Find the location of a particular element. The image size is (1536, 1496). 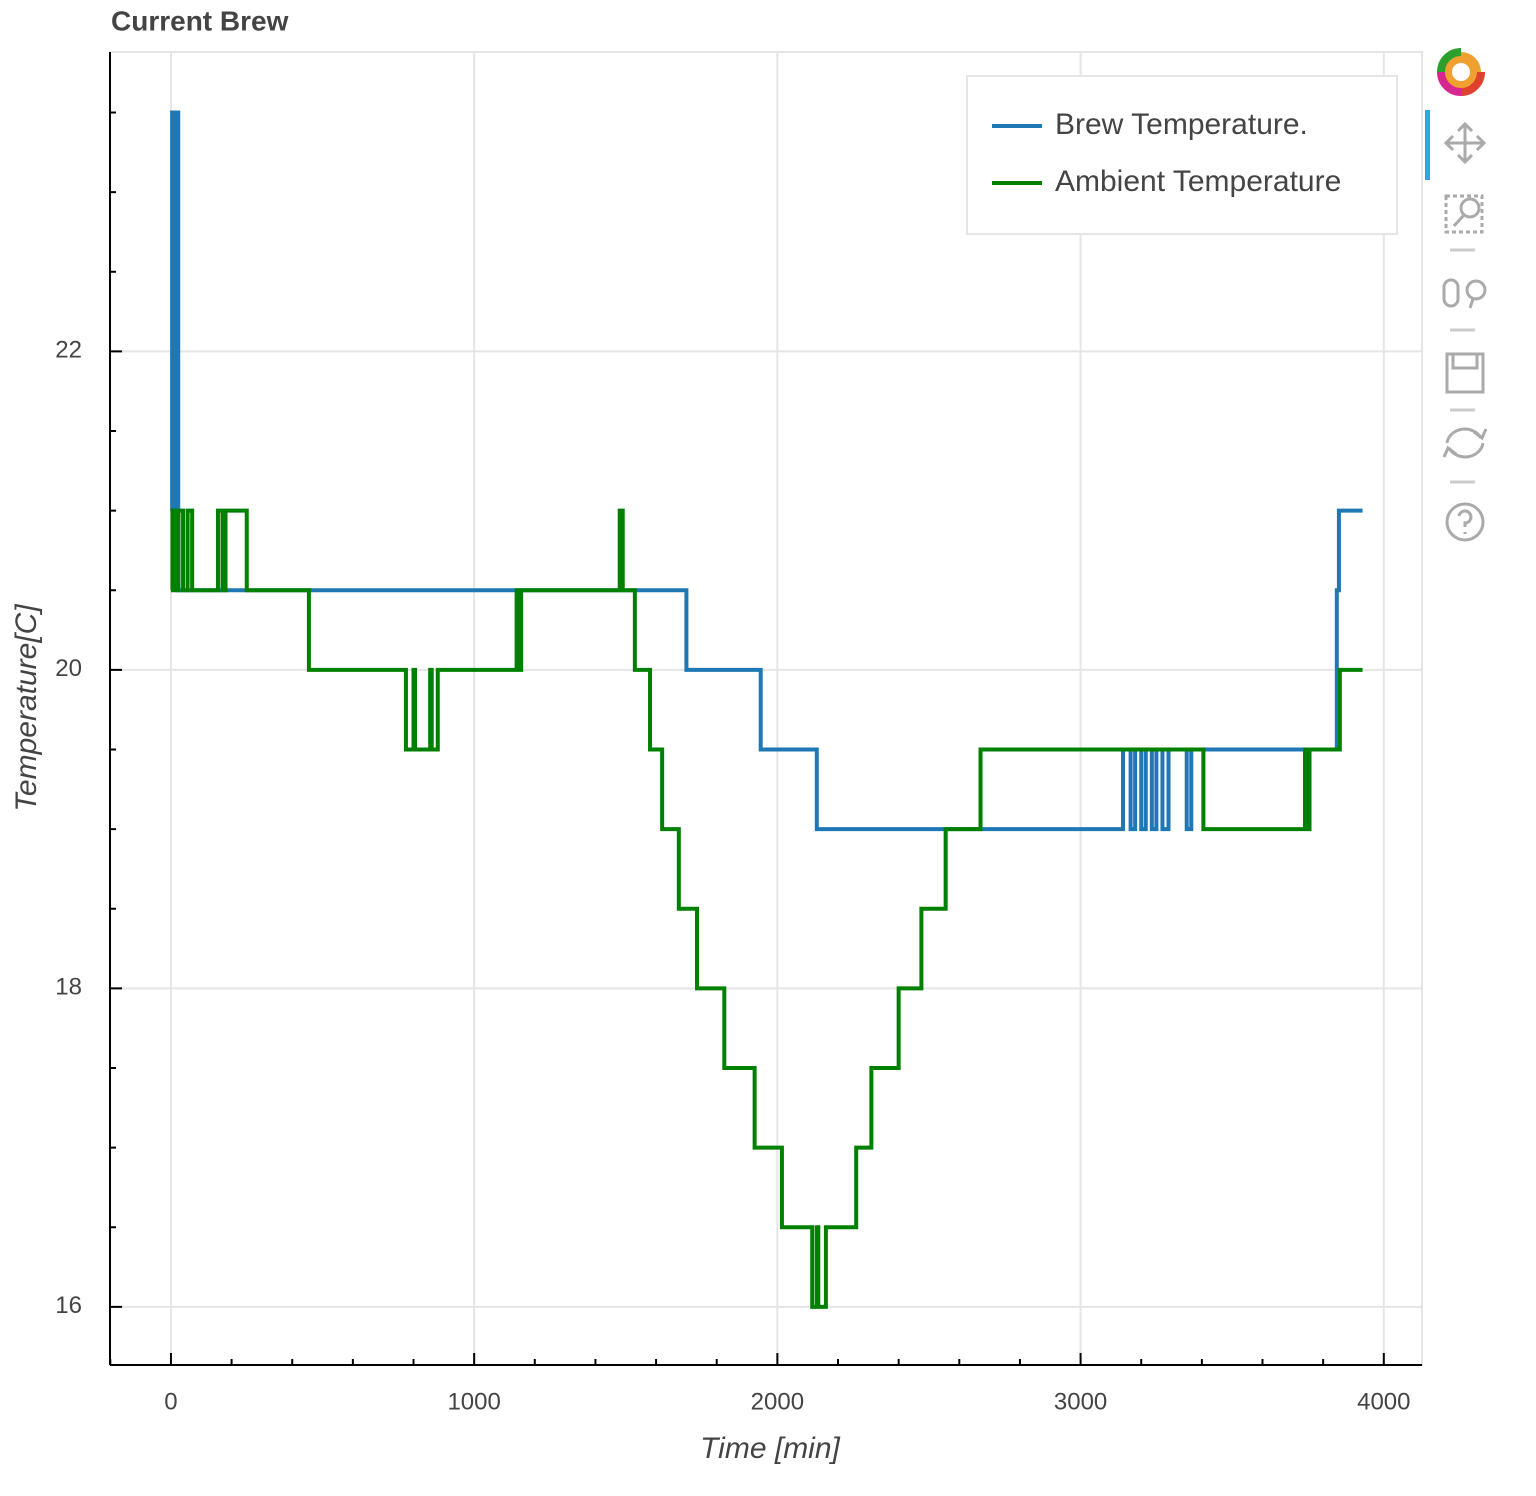

wheel-zoom-tool is located at coordinates (1464, 293).